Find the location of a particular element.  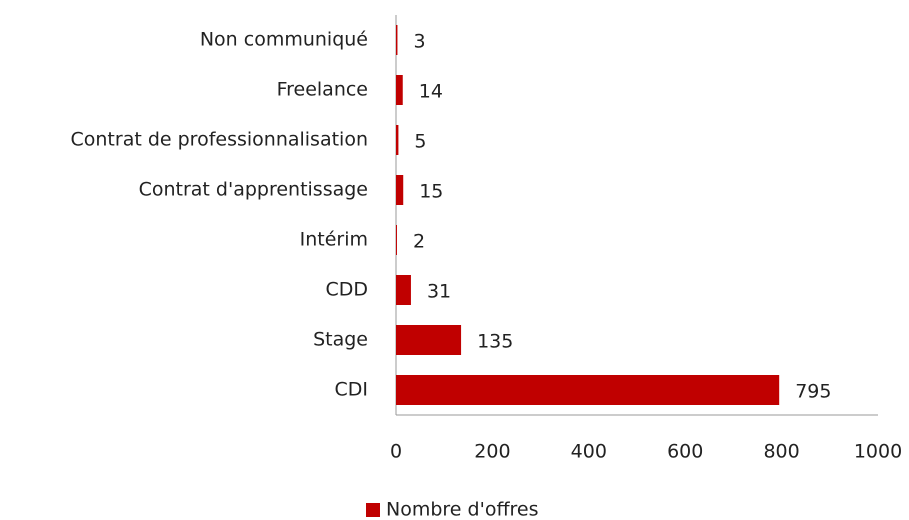

data-label: 15 is located at coordinates (431, 192).